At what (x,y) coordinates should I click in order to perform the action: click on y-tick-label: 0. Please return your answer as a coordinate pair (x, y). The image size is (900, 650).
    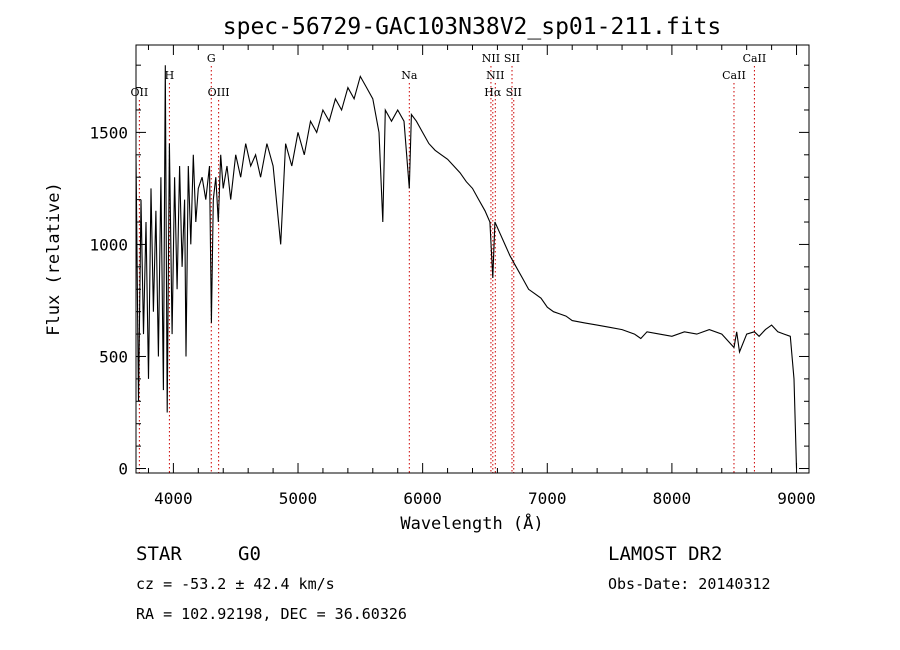
    Looking at the image, I should click on (123, 469).